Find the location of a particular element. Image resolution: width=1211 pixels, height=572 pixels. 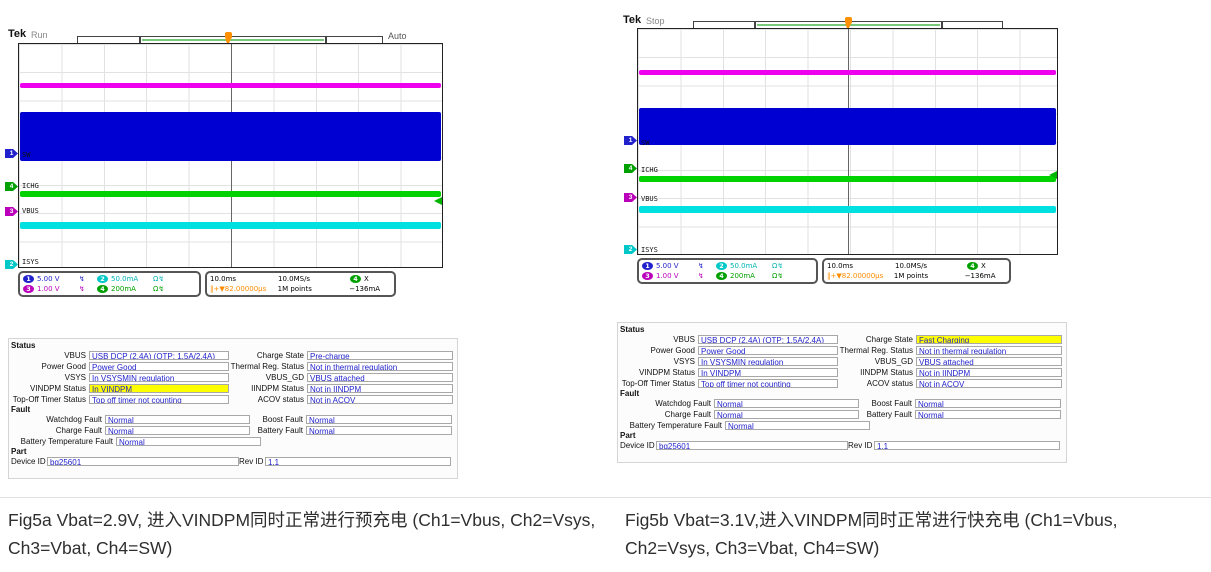

field-label: VINDPM Status is located at coordinates (666, 372).